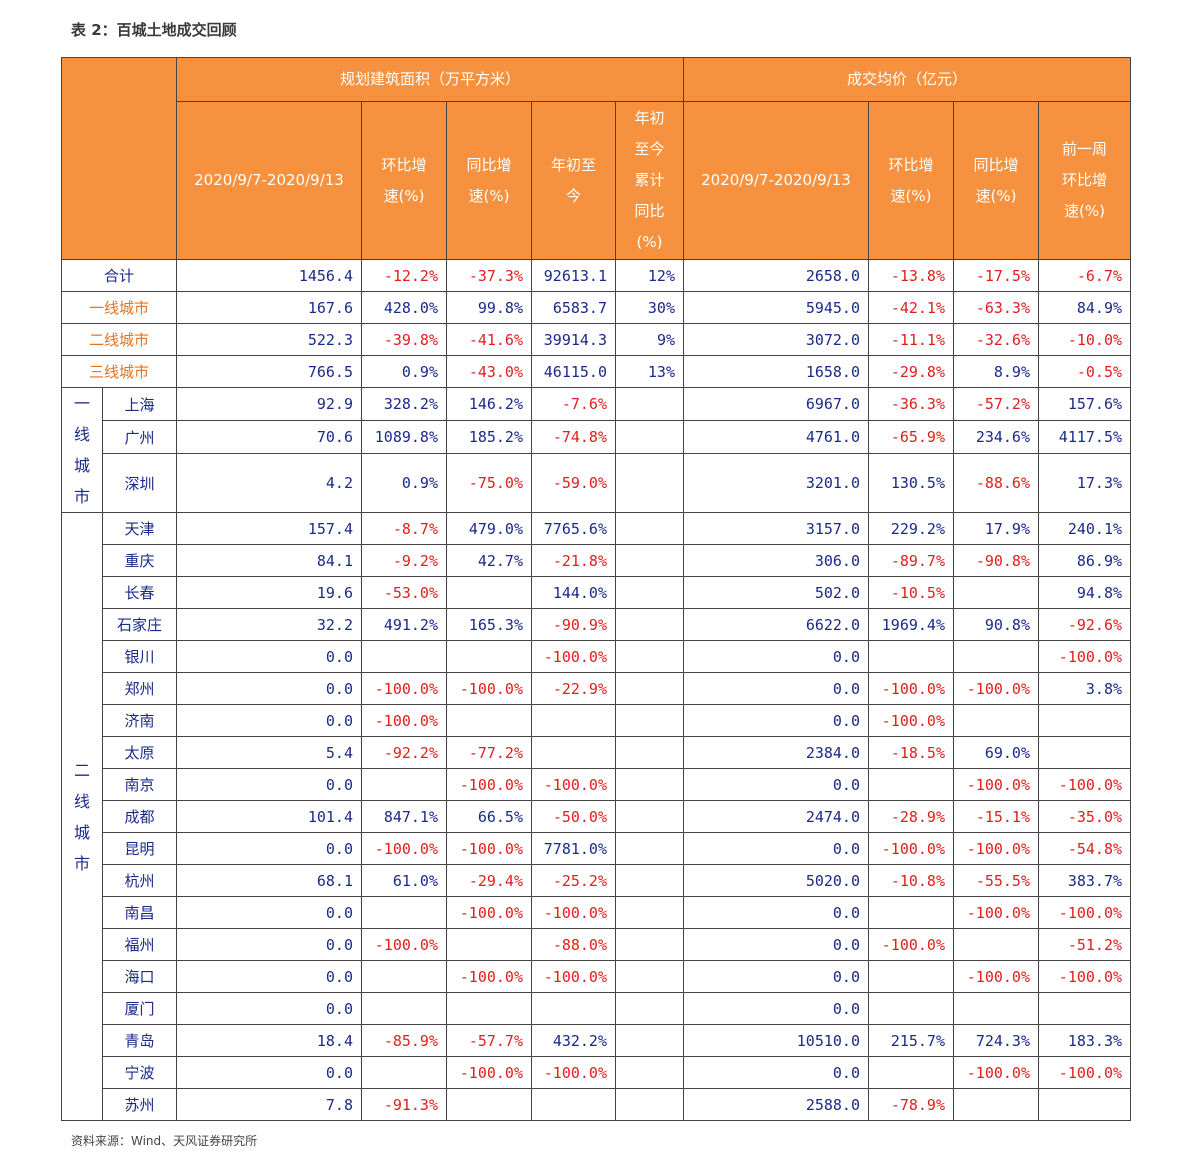 This screenshot has height=1169, width=1191. What do you see at coordinates (911, 275) in the screenshot?
I see `table-cell: -13.8%` at bounding box center [911, 275].